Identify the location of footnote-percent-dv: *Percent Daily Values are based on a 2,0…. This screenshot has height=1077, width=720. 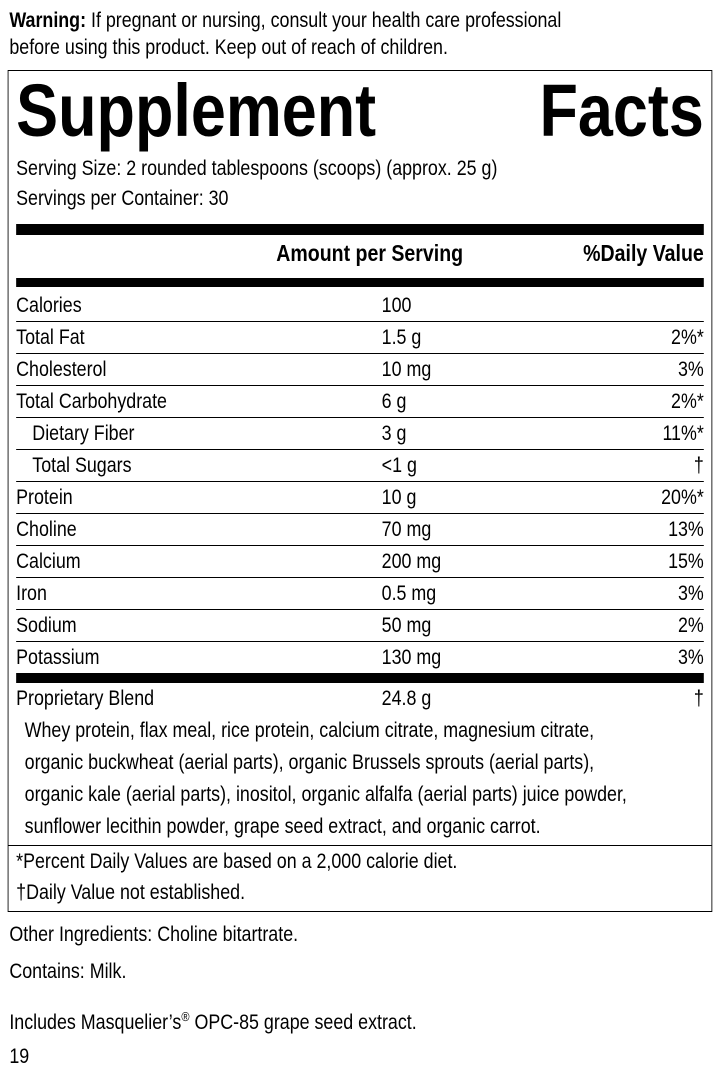
(237, 861).